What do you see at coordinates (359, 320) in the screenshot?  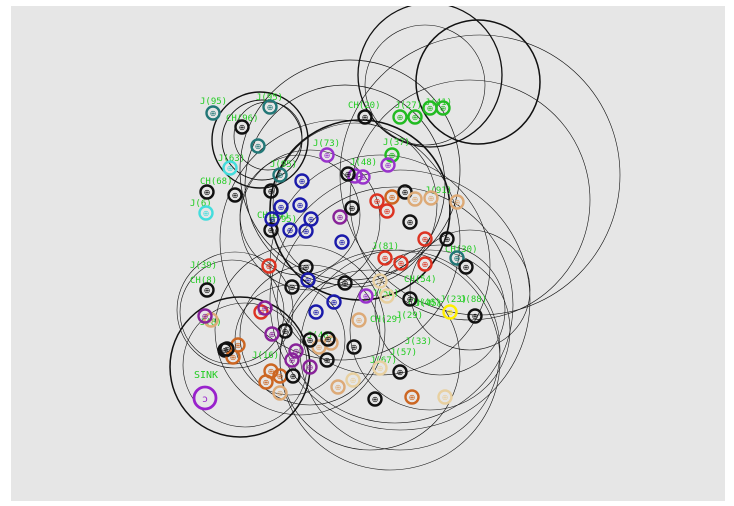 I see `node-57: ⊕` at bounding box center [359, 320].